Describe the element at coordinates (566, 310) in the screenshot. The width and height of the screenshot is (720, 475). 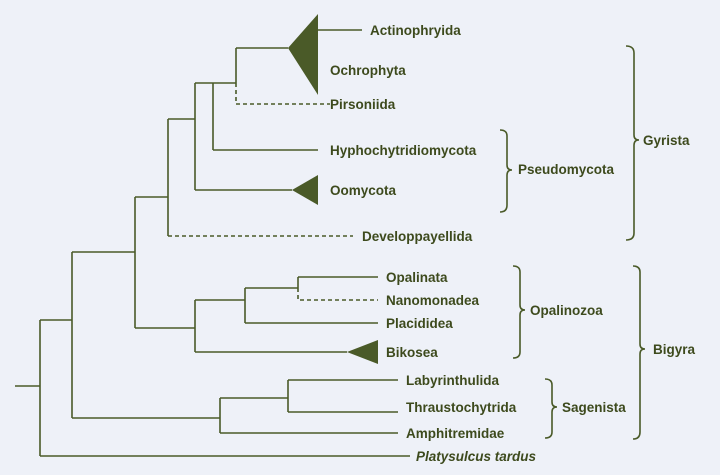
I see `label-opalinozoa: Opalinozoa` at that location.